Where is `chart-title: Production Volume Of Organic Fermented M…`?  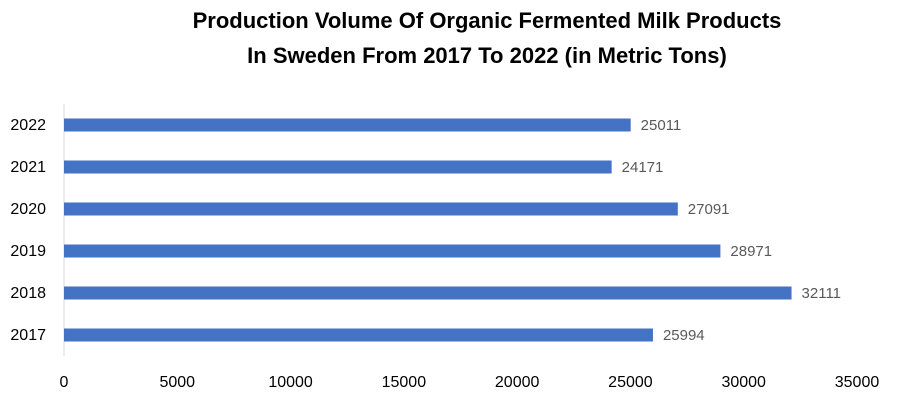
chart-title: Production Volume Of Organic Fermented M… is located at coordinates (487, 20).